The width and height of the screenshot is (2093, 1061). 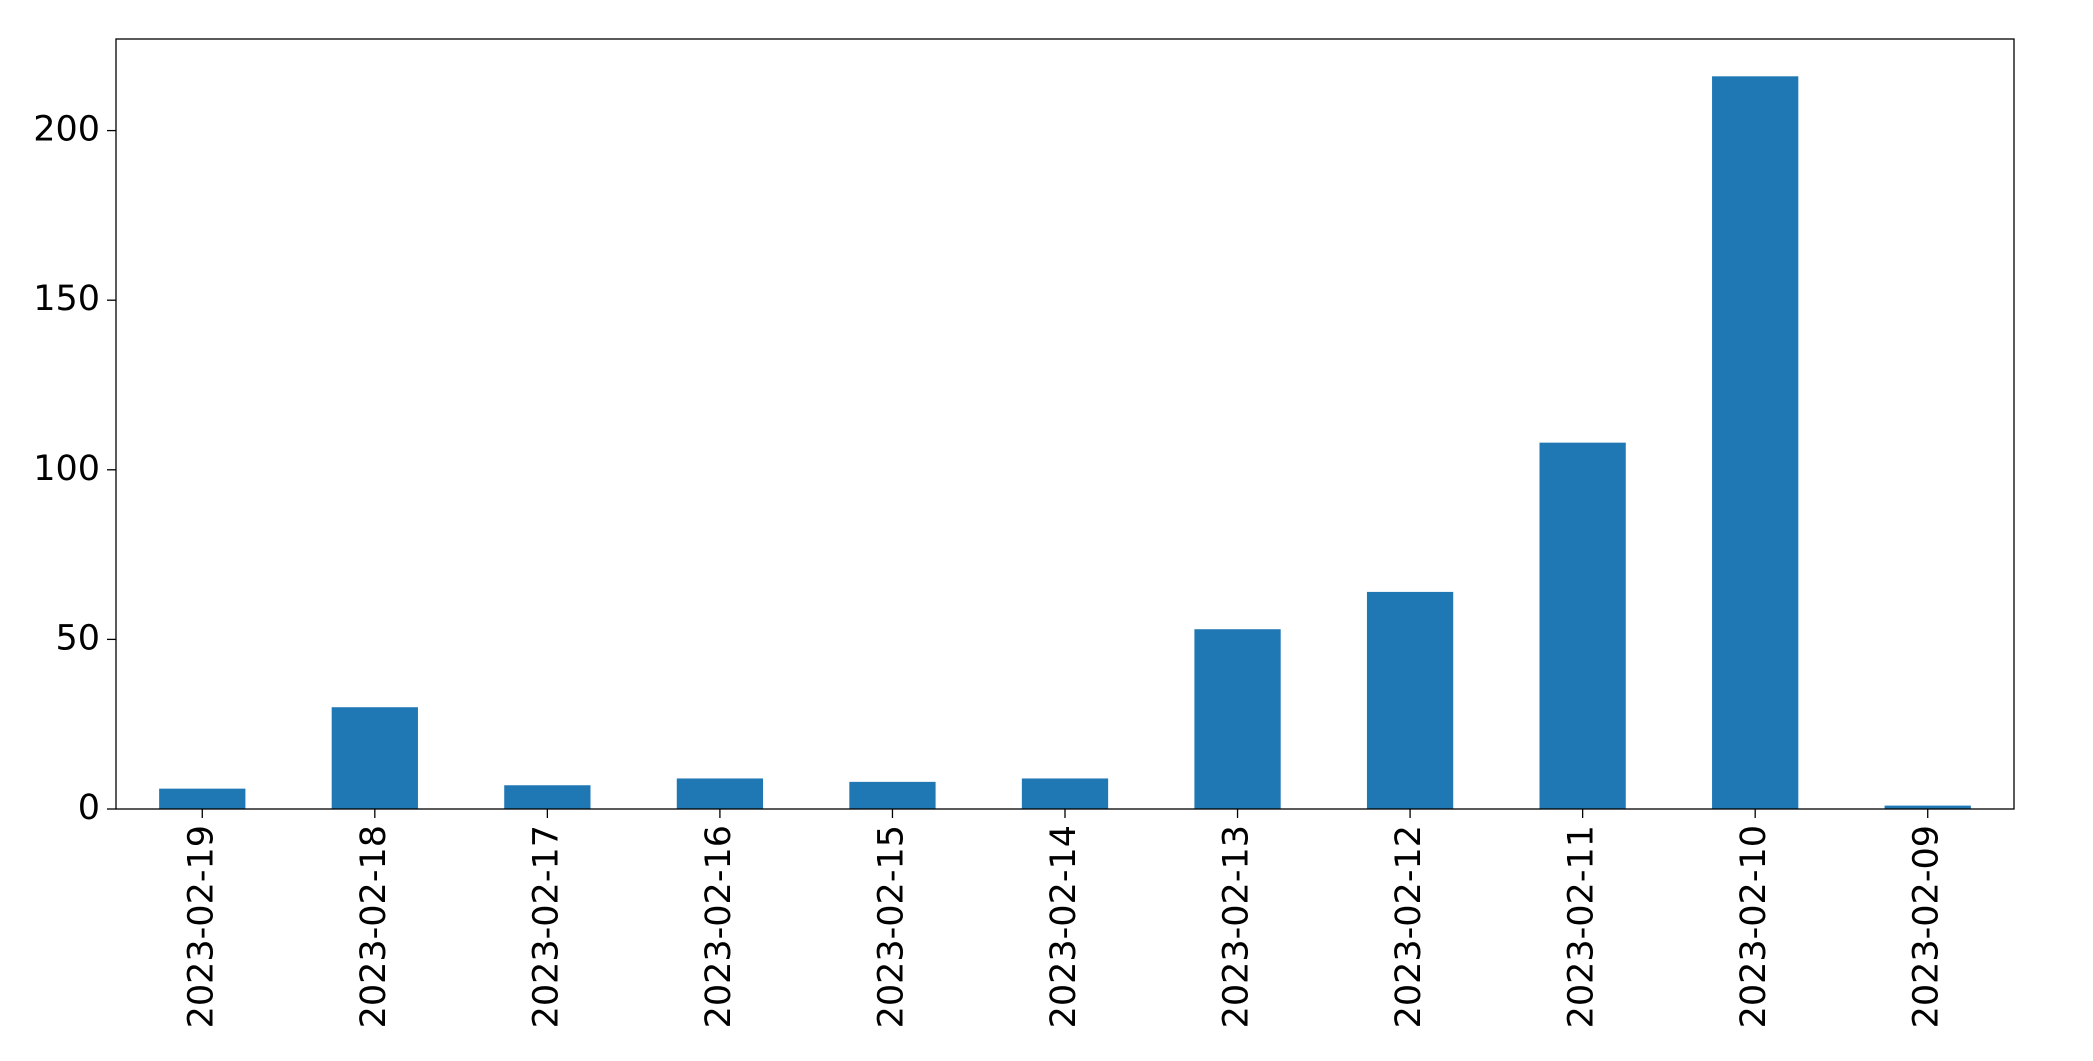 I want to click on x-tick-label: 2023-02-09, so click(x=1927, y=926).